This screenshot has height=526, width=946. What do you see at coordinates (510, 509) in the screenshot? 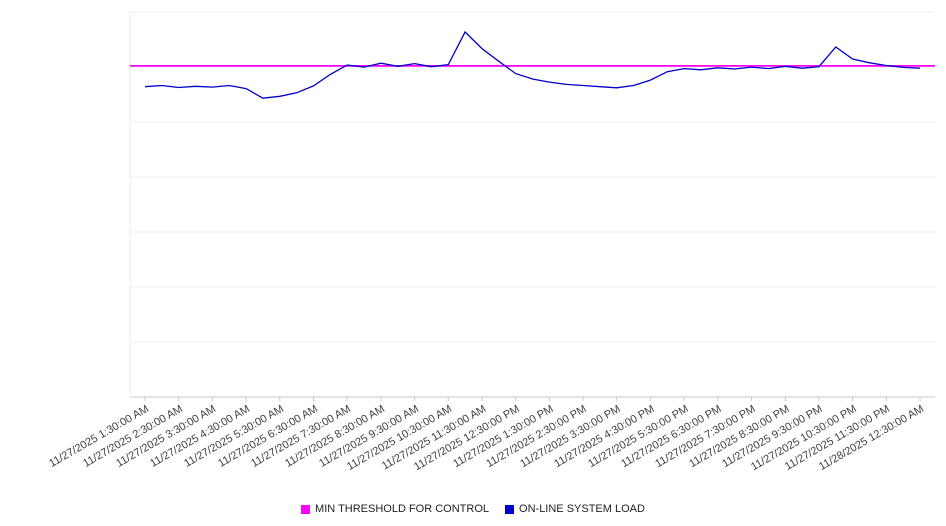
I see `load-swatch` at bounding box center [510, 509].